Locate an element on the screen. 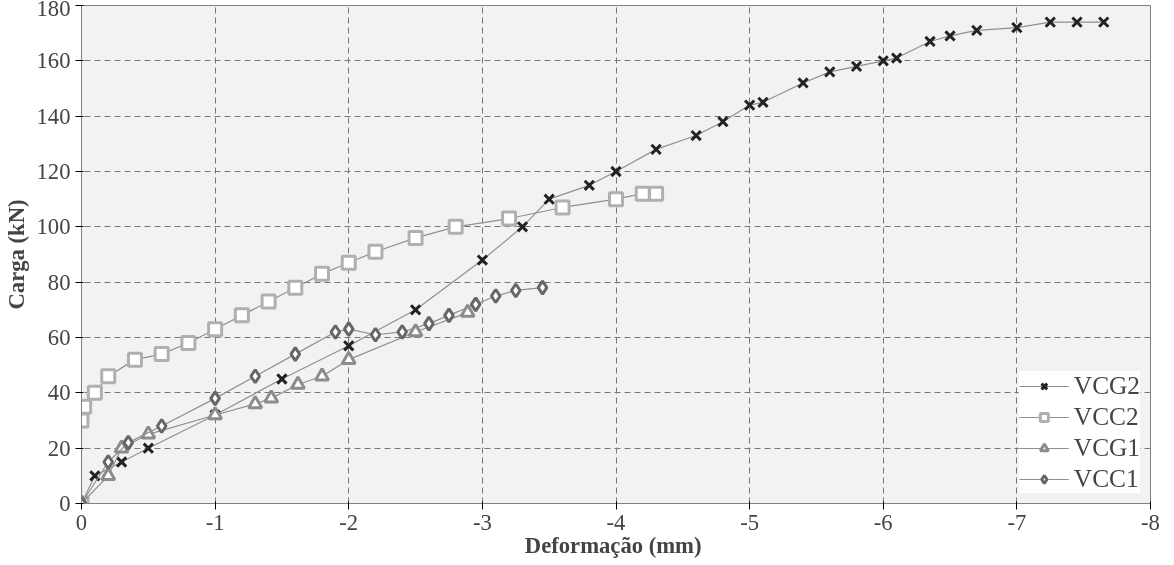 The width and height of the screenshot is (1174, 565). x-tick-label: -6 is located at coordinates (883, 522).